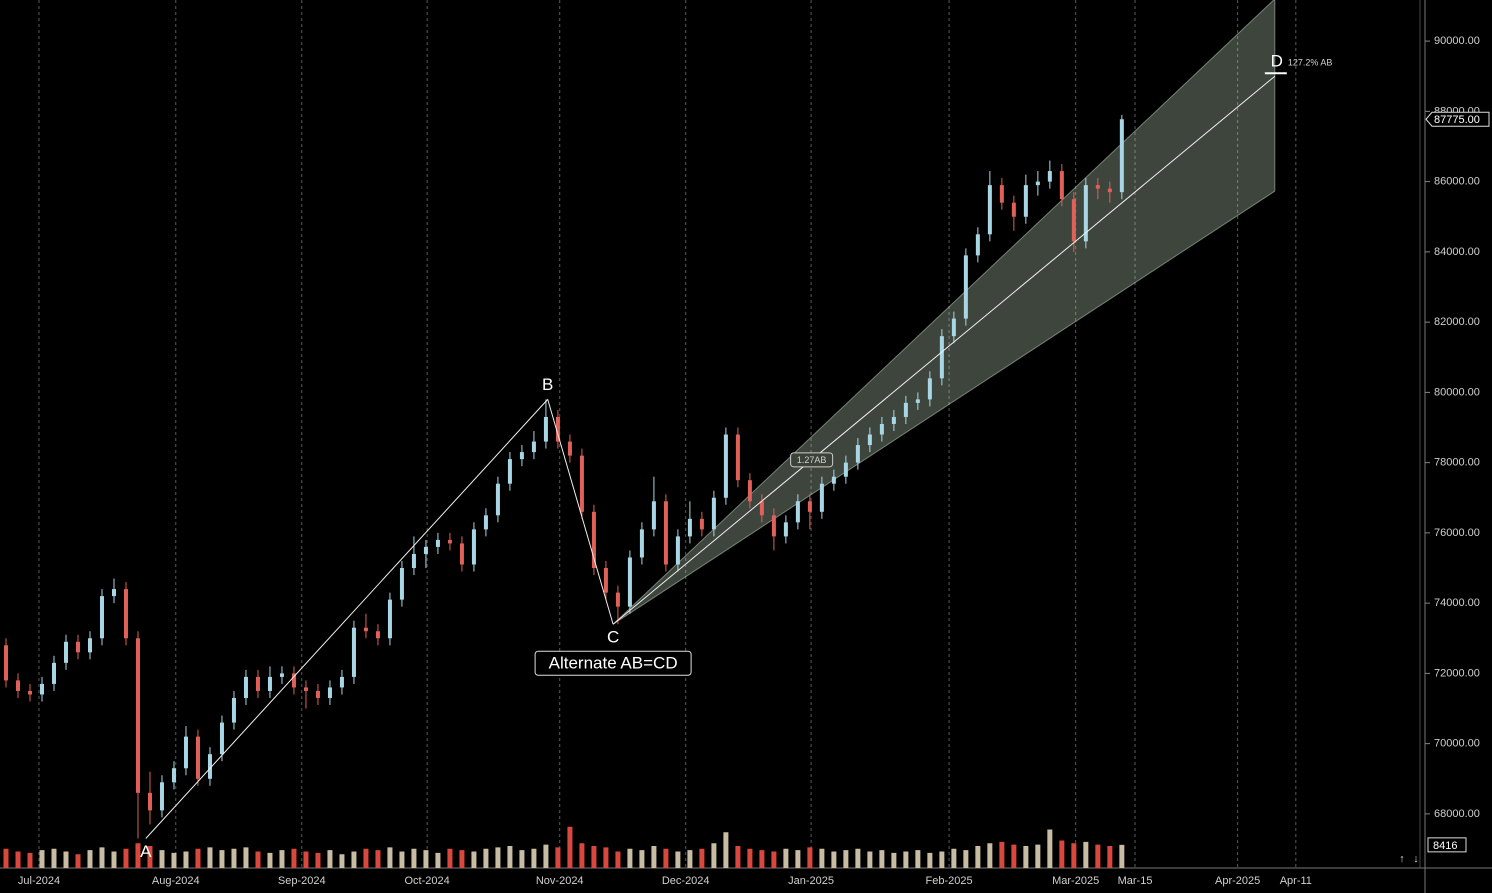 This screenshot has width=1492, height=893. I want to click on pattern-name-box, so click(613, 663).